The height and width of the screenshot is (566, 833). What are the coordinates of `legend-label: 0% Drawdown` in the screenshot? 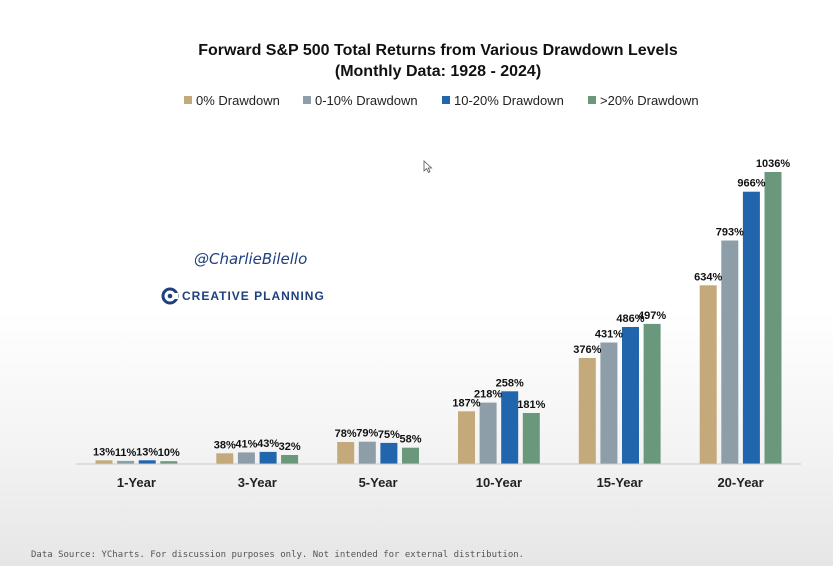 It's located at (238, 100).